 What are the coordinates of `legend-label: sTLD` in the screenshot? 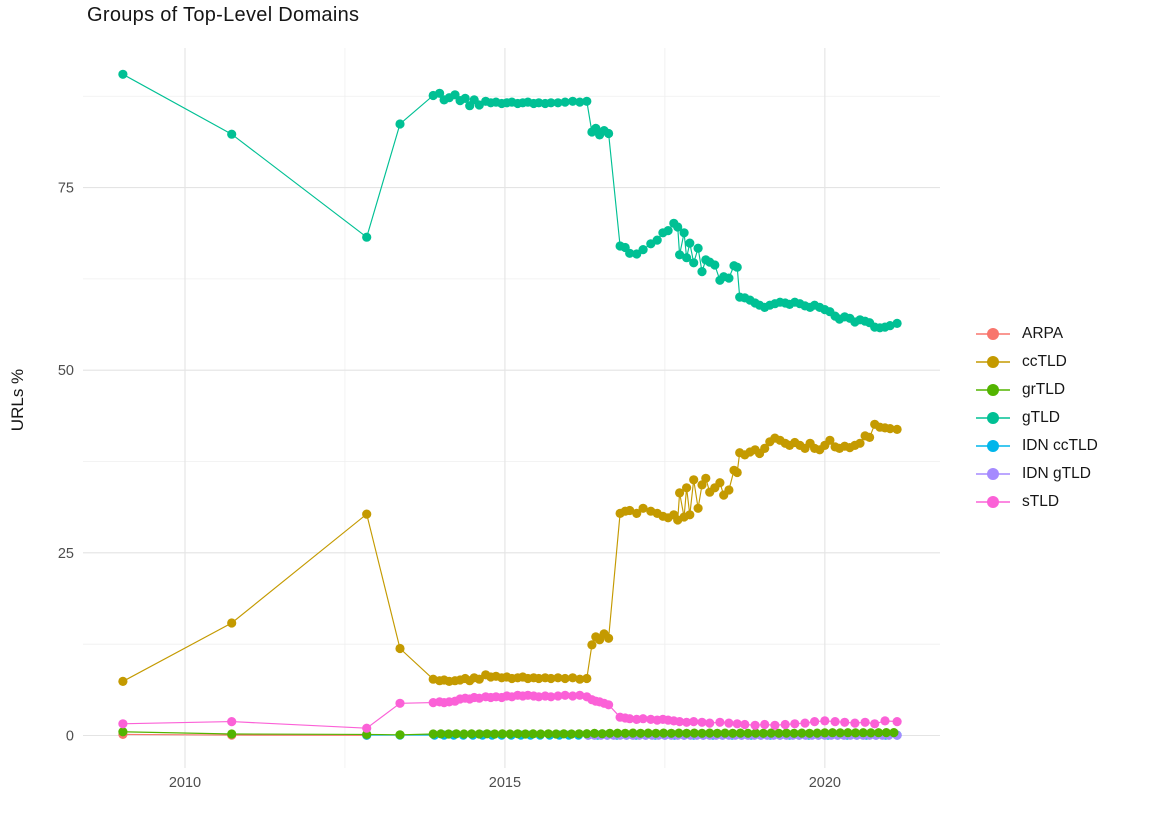 It's located at (1041, 501).